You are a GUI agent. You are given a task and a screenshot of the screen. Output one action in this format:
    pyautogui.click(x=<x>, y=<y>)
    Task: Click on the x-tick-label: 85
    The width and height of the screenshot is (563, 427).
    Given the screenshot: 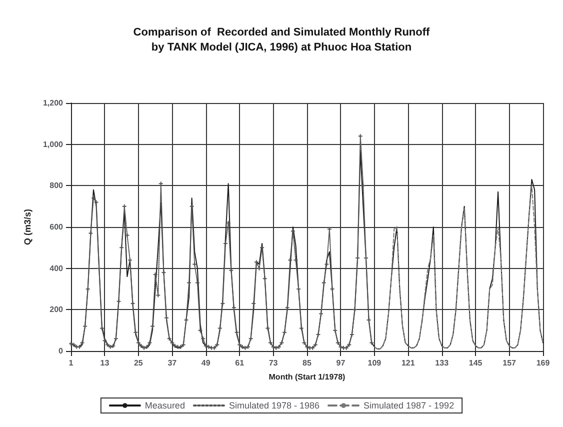 What is the action you would take?
    pyautogui.click(x=307, y=363)
    